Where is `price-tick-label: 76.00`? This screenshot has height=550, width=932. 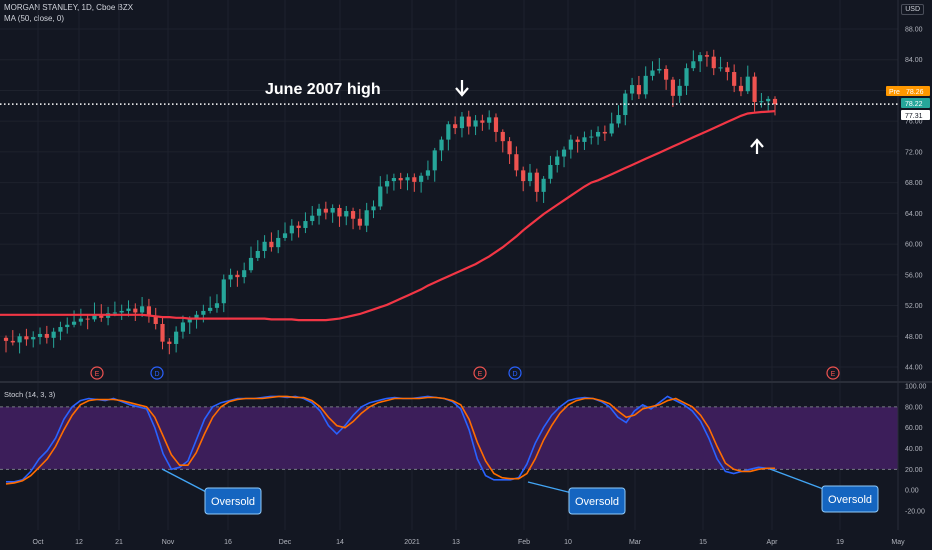
price-tick-label: 76.00 is located at coordinates (914, 122).